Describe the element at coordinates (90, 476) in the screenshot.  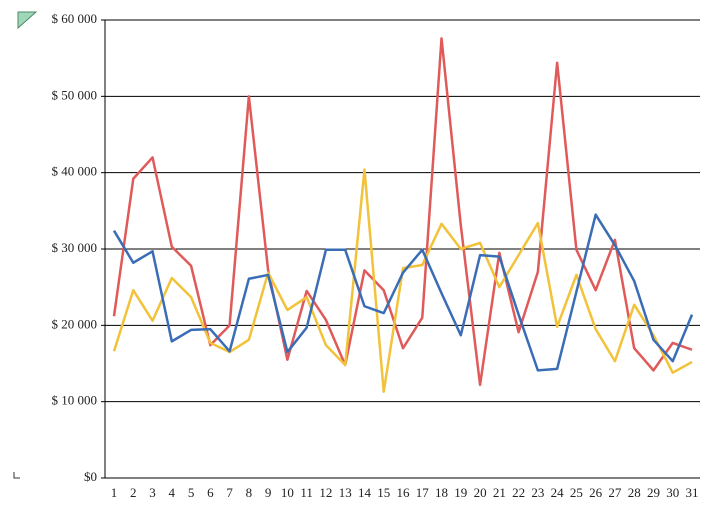
I see `y-tick-label: $0` at that location.